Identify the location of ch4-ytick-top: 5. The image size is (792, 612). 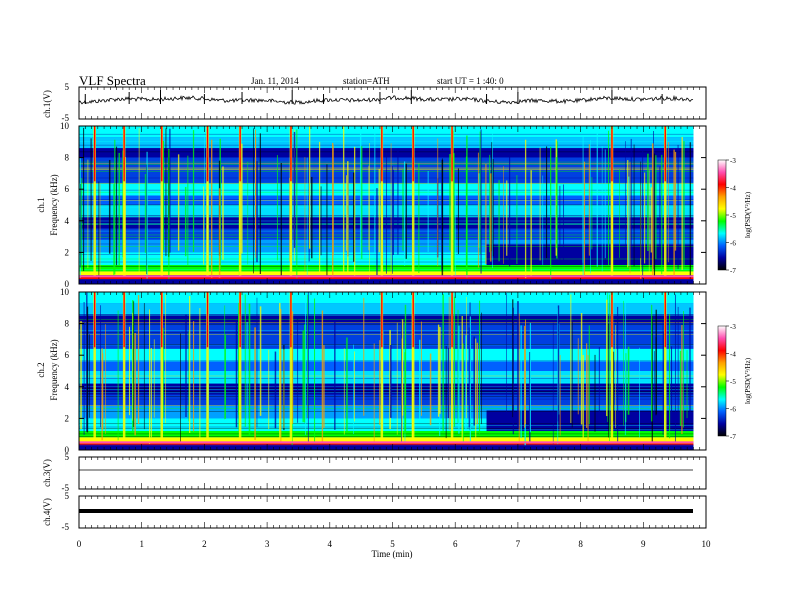
(67, 496).